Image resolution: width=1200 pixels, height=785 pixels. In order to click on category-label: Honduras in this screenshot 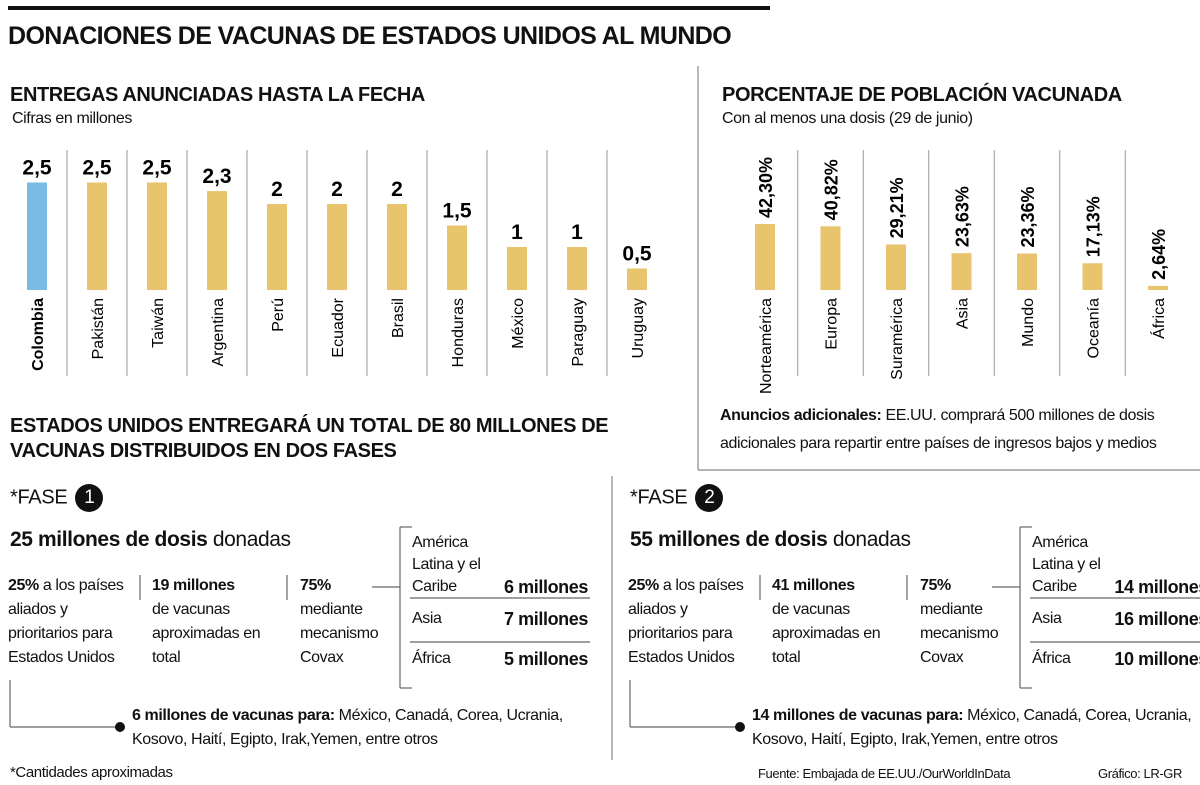, I will do `click(458, 332)`.